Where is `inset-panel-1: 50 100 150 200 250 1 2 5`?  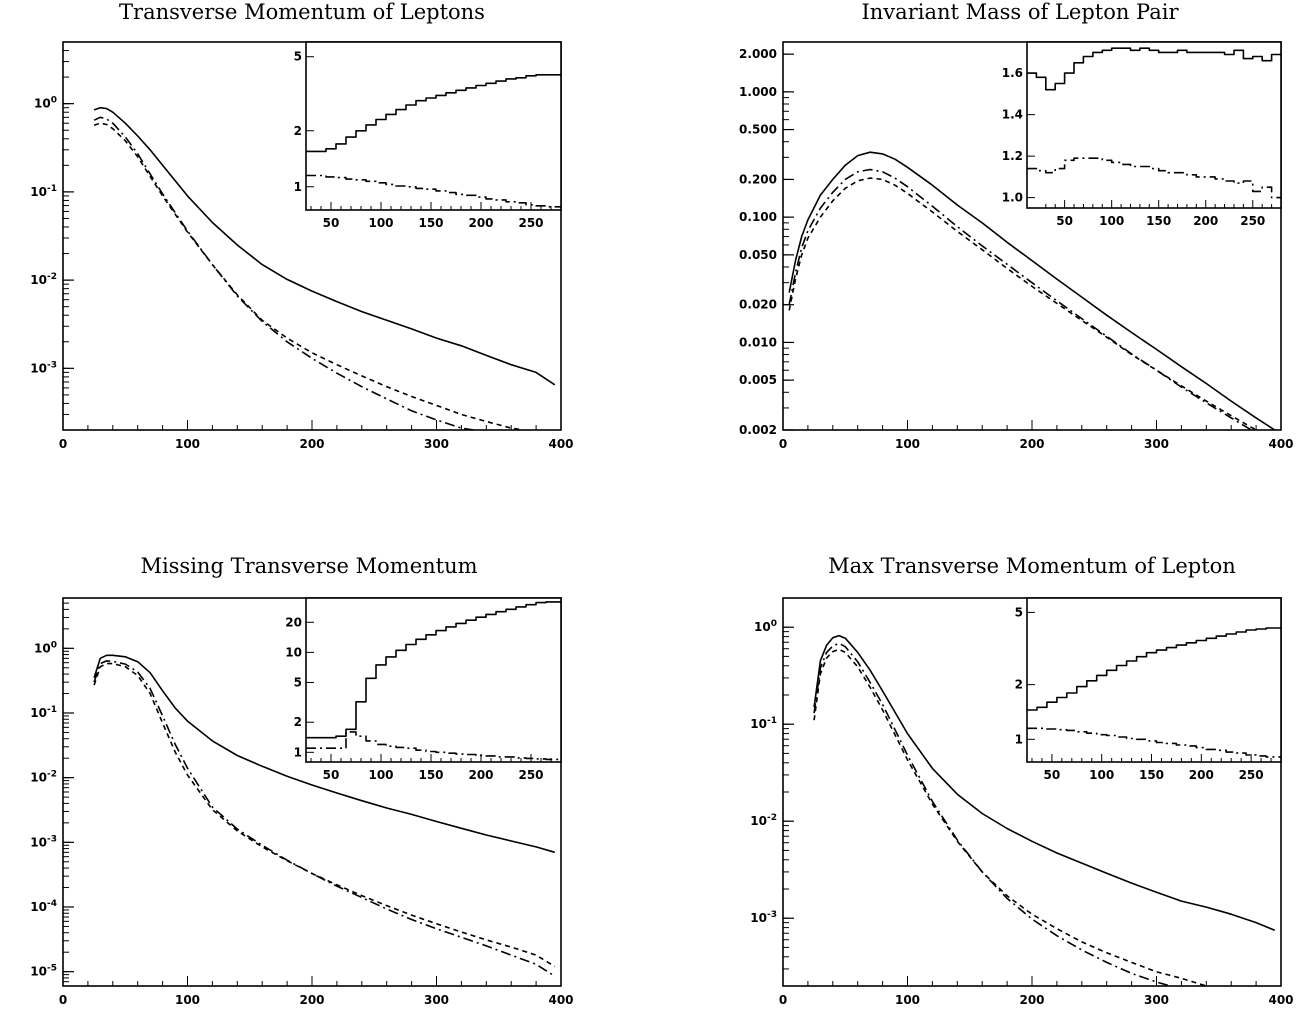 inset-panel-1: 50 100 150 200 250 1 2 5 is located at coordinates (428, 135).